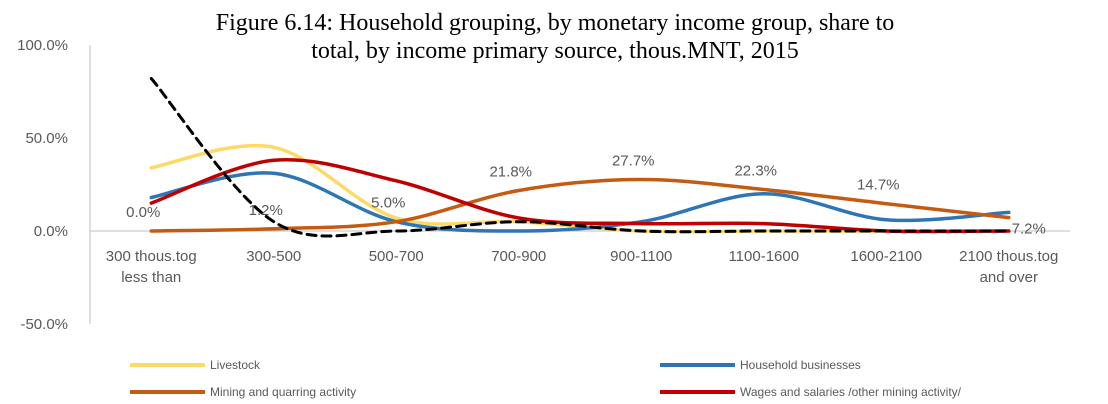 The image size is (1108, 404). What do you see at coordinates (886, 256) in the screenshot?
I see `x-tick-label: 1600-2100` at bounding box center [886, 256].